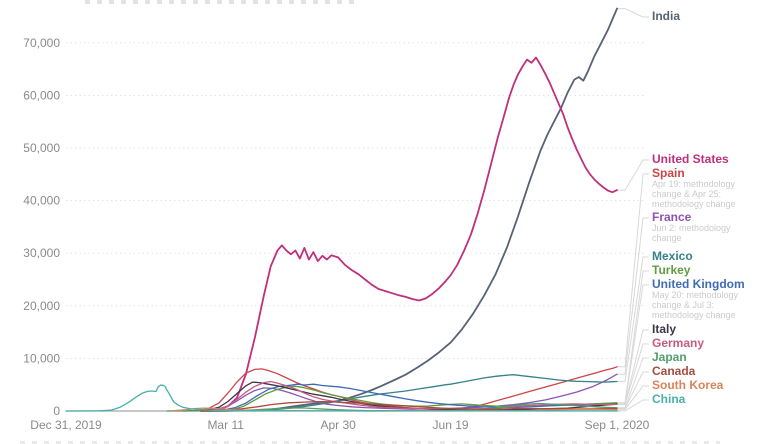 The image size is (759, 444). Describe the element at coordinates (664, 329) in the screenshot. I see `series-label-italy: Italy` at that location.